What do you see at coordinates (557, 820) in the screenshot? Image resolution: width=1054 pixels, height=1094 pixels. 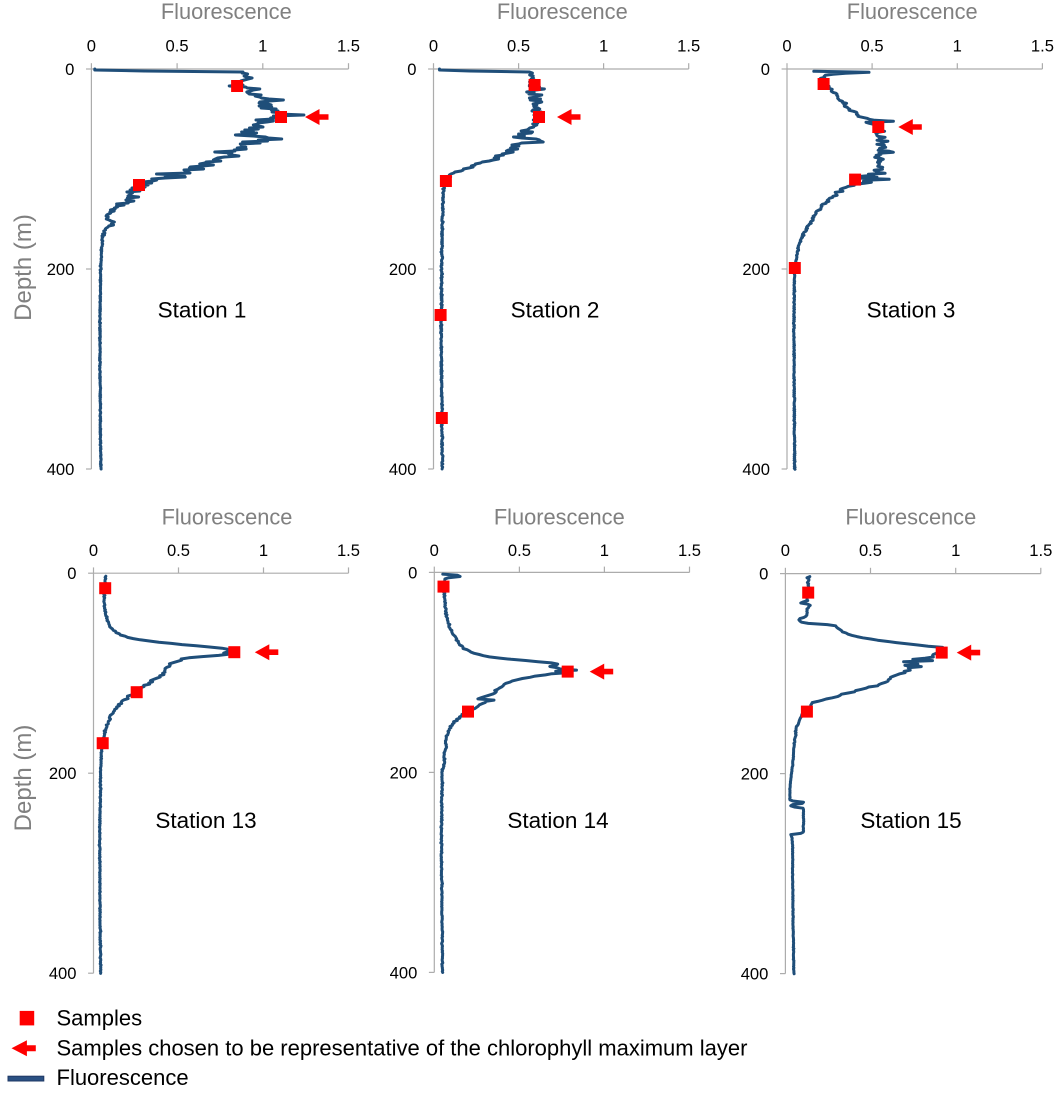 I see `svg-text: Station 14` at bounding box center [557, 820].